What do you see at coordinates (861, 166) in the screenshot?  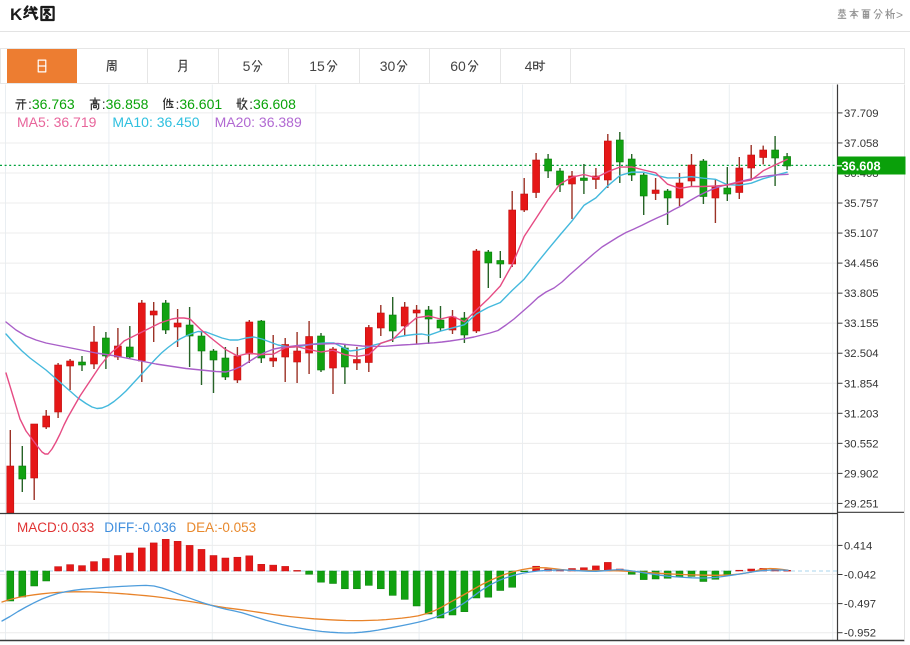 I see `svg-text: 36.608` at bounding box center [861, 166].